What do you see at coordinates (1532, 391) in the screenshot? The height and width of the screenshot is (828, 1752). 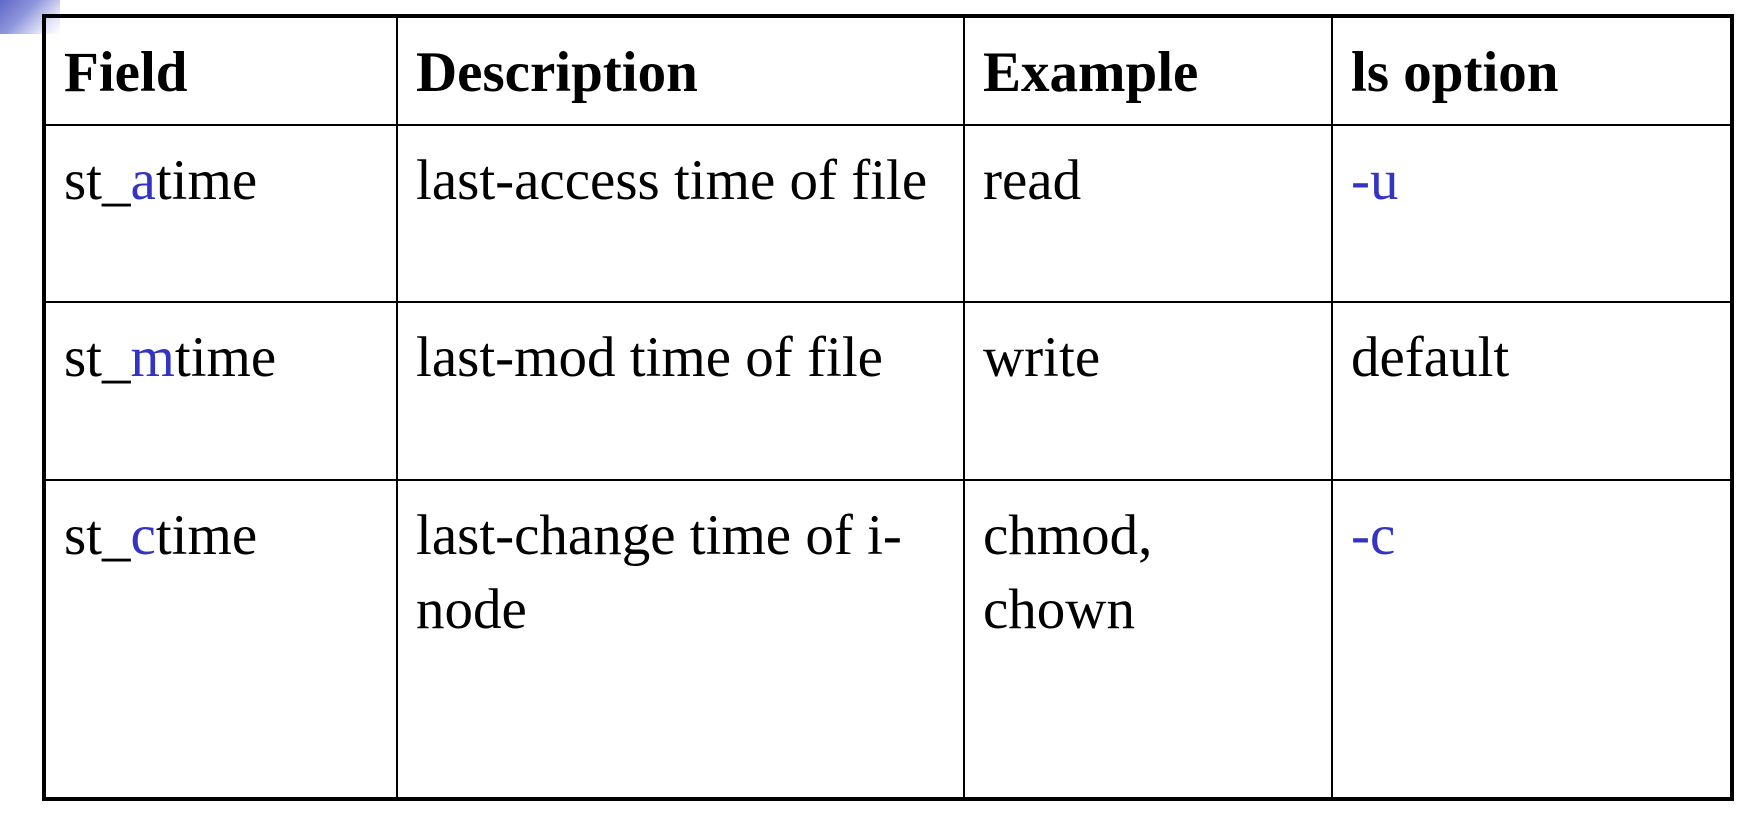 I see `ls-option-cell: default` at bounding box center [1532, 391].